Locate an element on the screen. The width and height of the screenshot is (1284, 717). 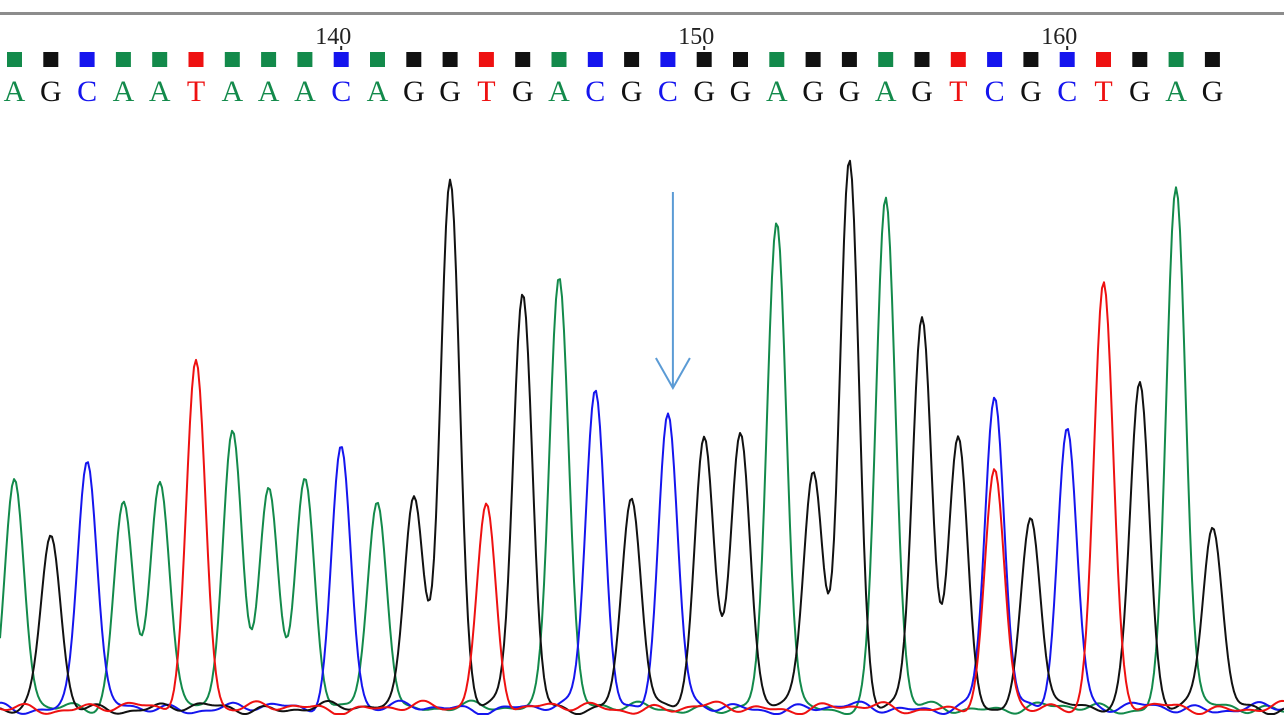
position-label: 160 is located at coordinates (1059, 37).